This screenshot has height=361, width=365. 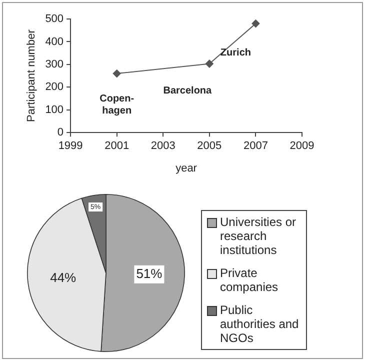 What do you see at coordinates (187, 91) in the screenshot?
I see `annotation: Barcelona` at bounding box center [187, 91].